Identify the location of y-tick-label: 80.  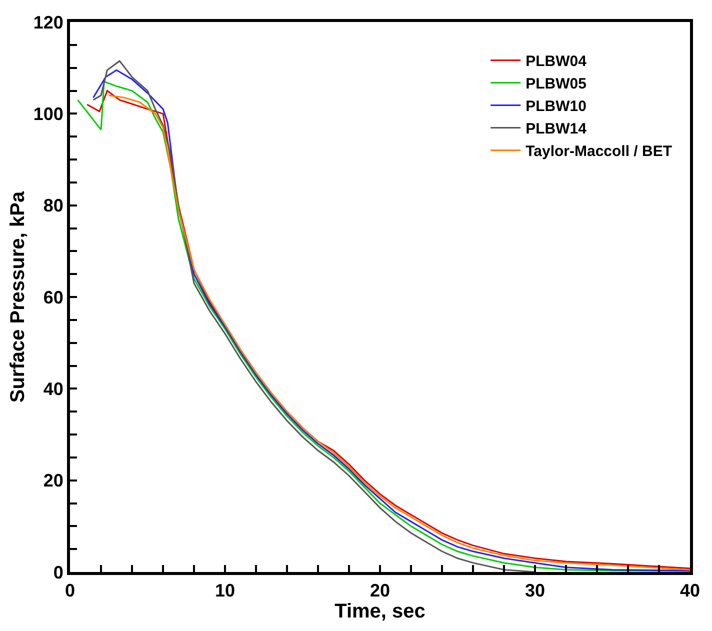
(53, 206).